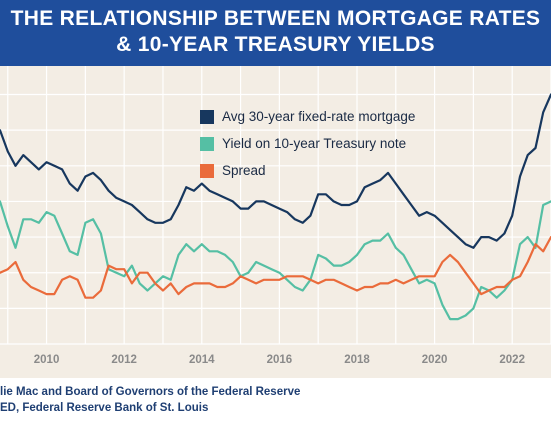 This screenshot has height=431, width=551. Describe the element at coordinates (104, 408) in the screenshot. I see `source-line-2: ED, Federal Reserve Bank of St. Louis` at that location.